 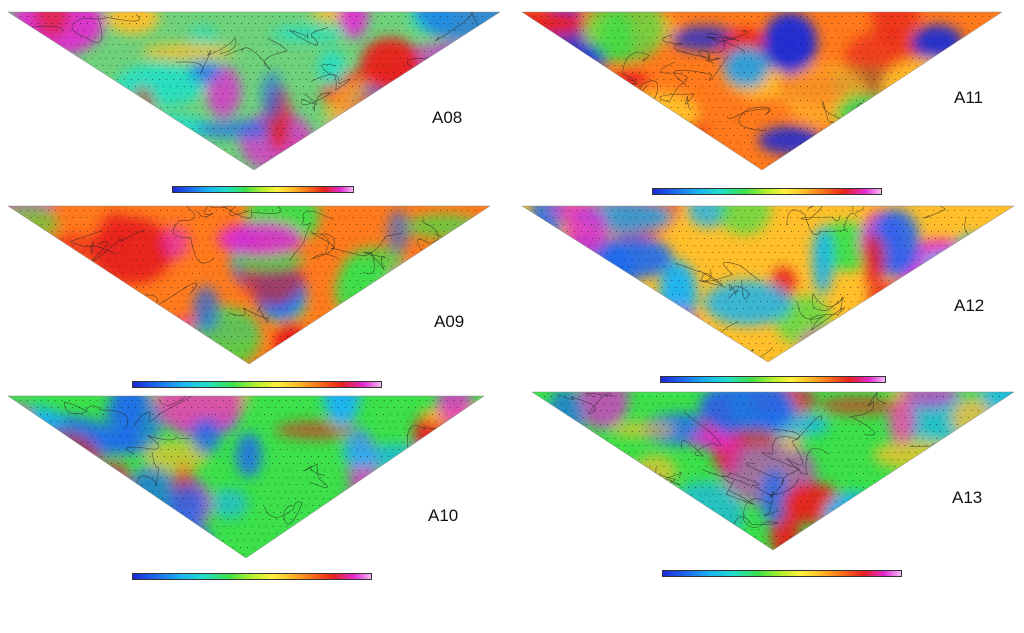 I want to click on pseudosection-a12, so click(x=768, y=284).